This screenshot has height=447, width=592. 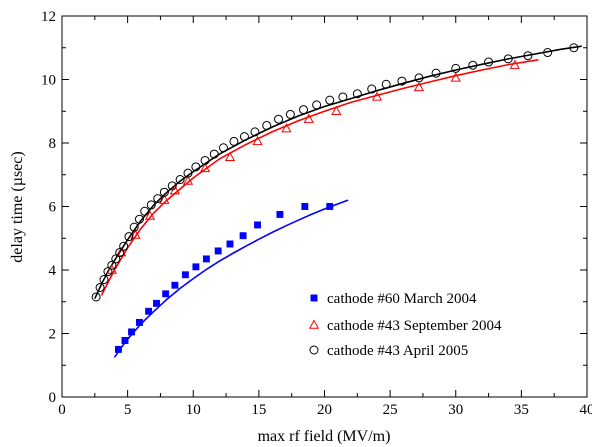 I want to click on x-tick-label: 15, so click(x=258, y=410).